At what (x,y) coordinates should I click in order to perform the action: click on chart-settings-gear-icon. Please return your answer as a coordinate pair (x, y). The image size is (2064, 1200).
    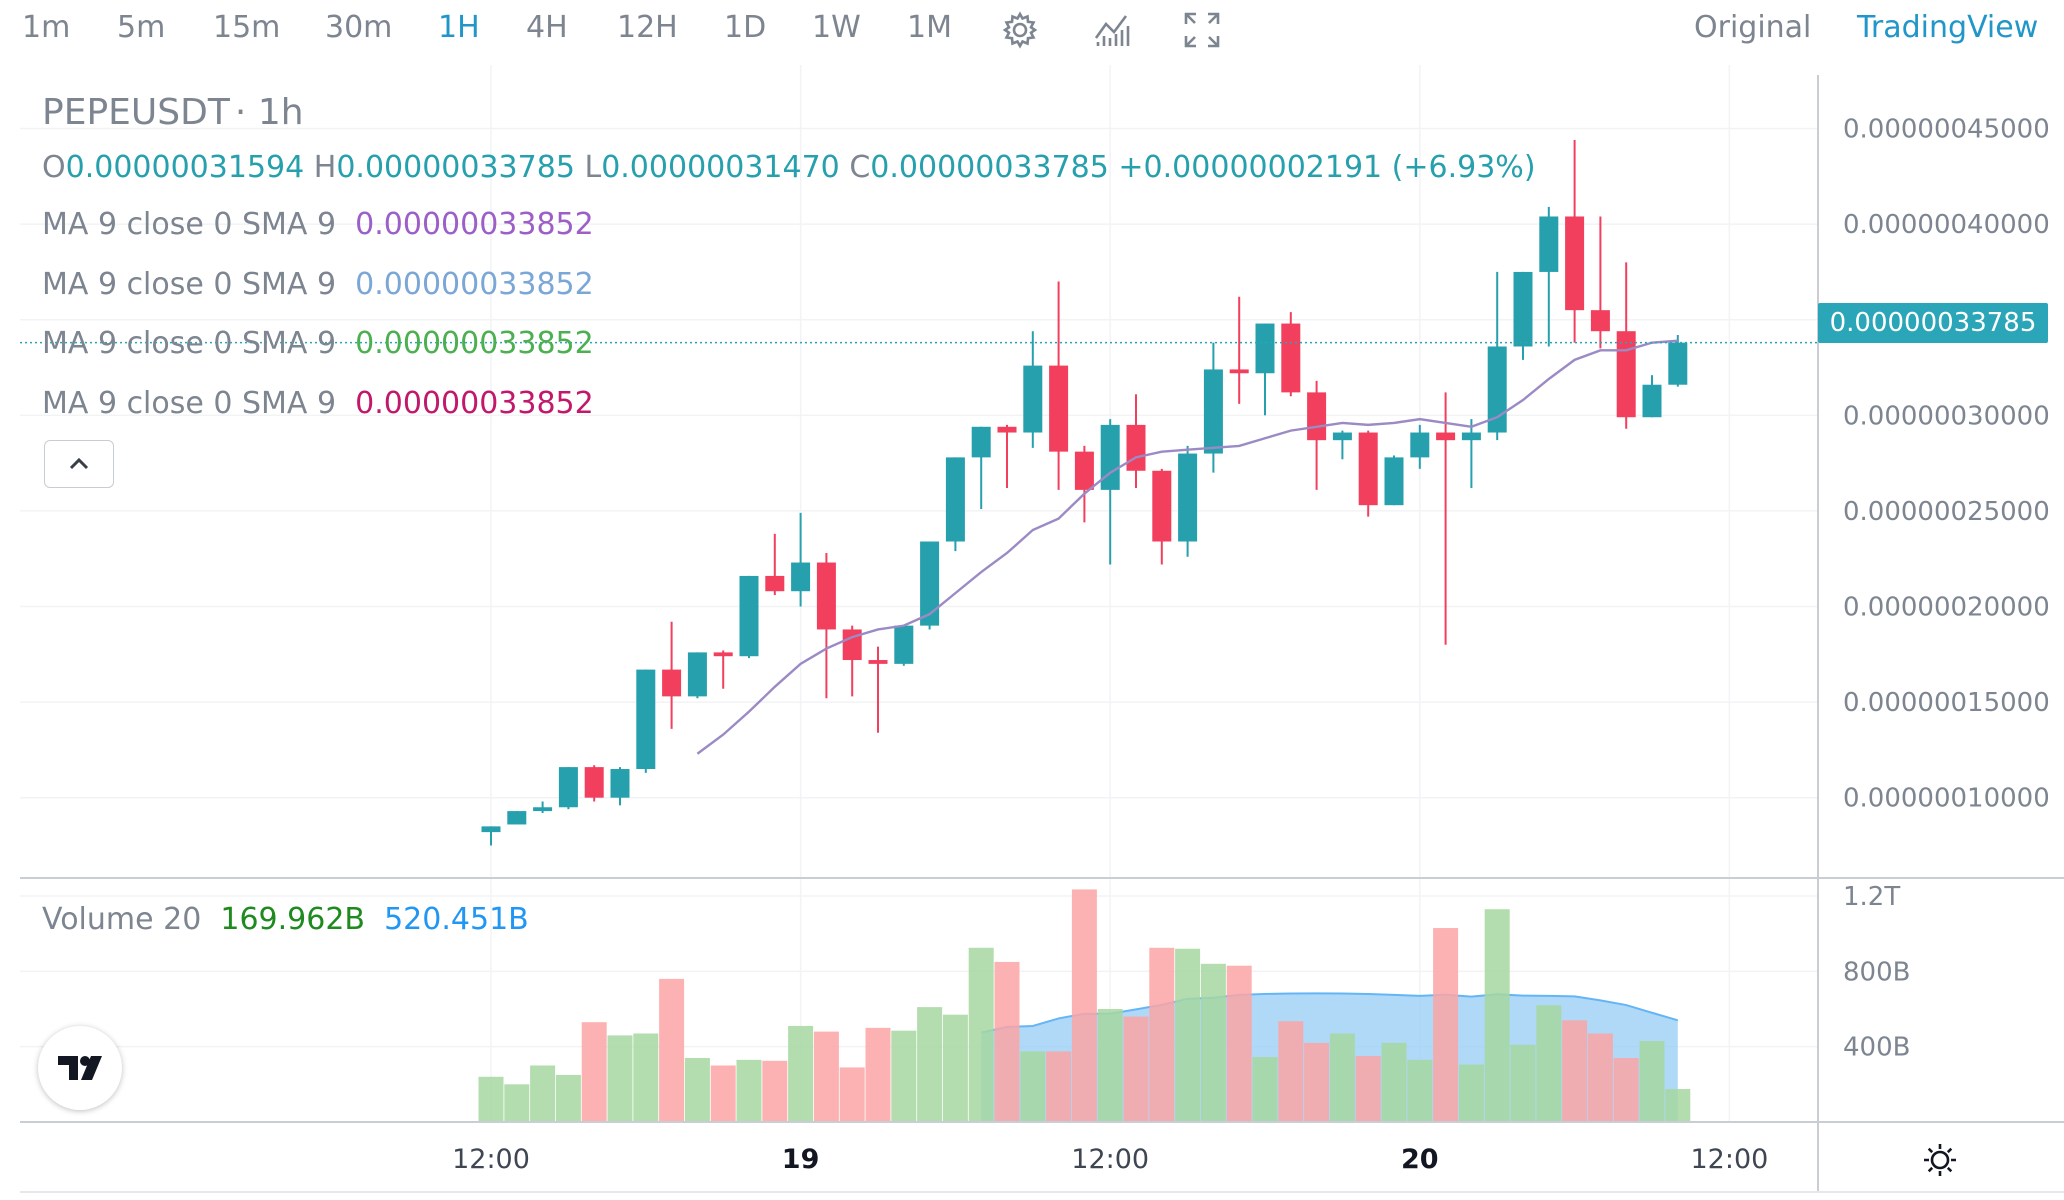
    Looking at the image, I should click on (1940, 1160).